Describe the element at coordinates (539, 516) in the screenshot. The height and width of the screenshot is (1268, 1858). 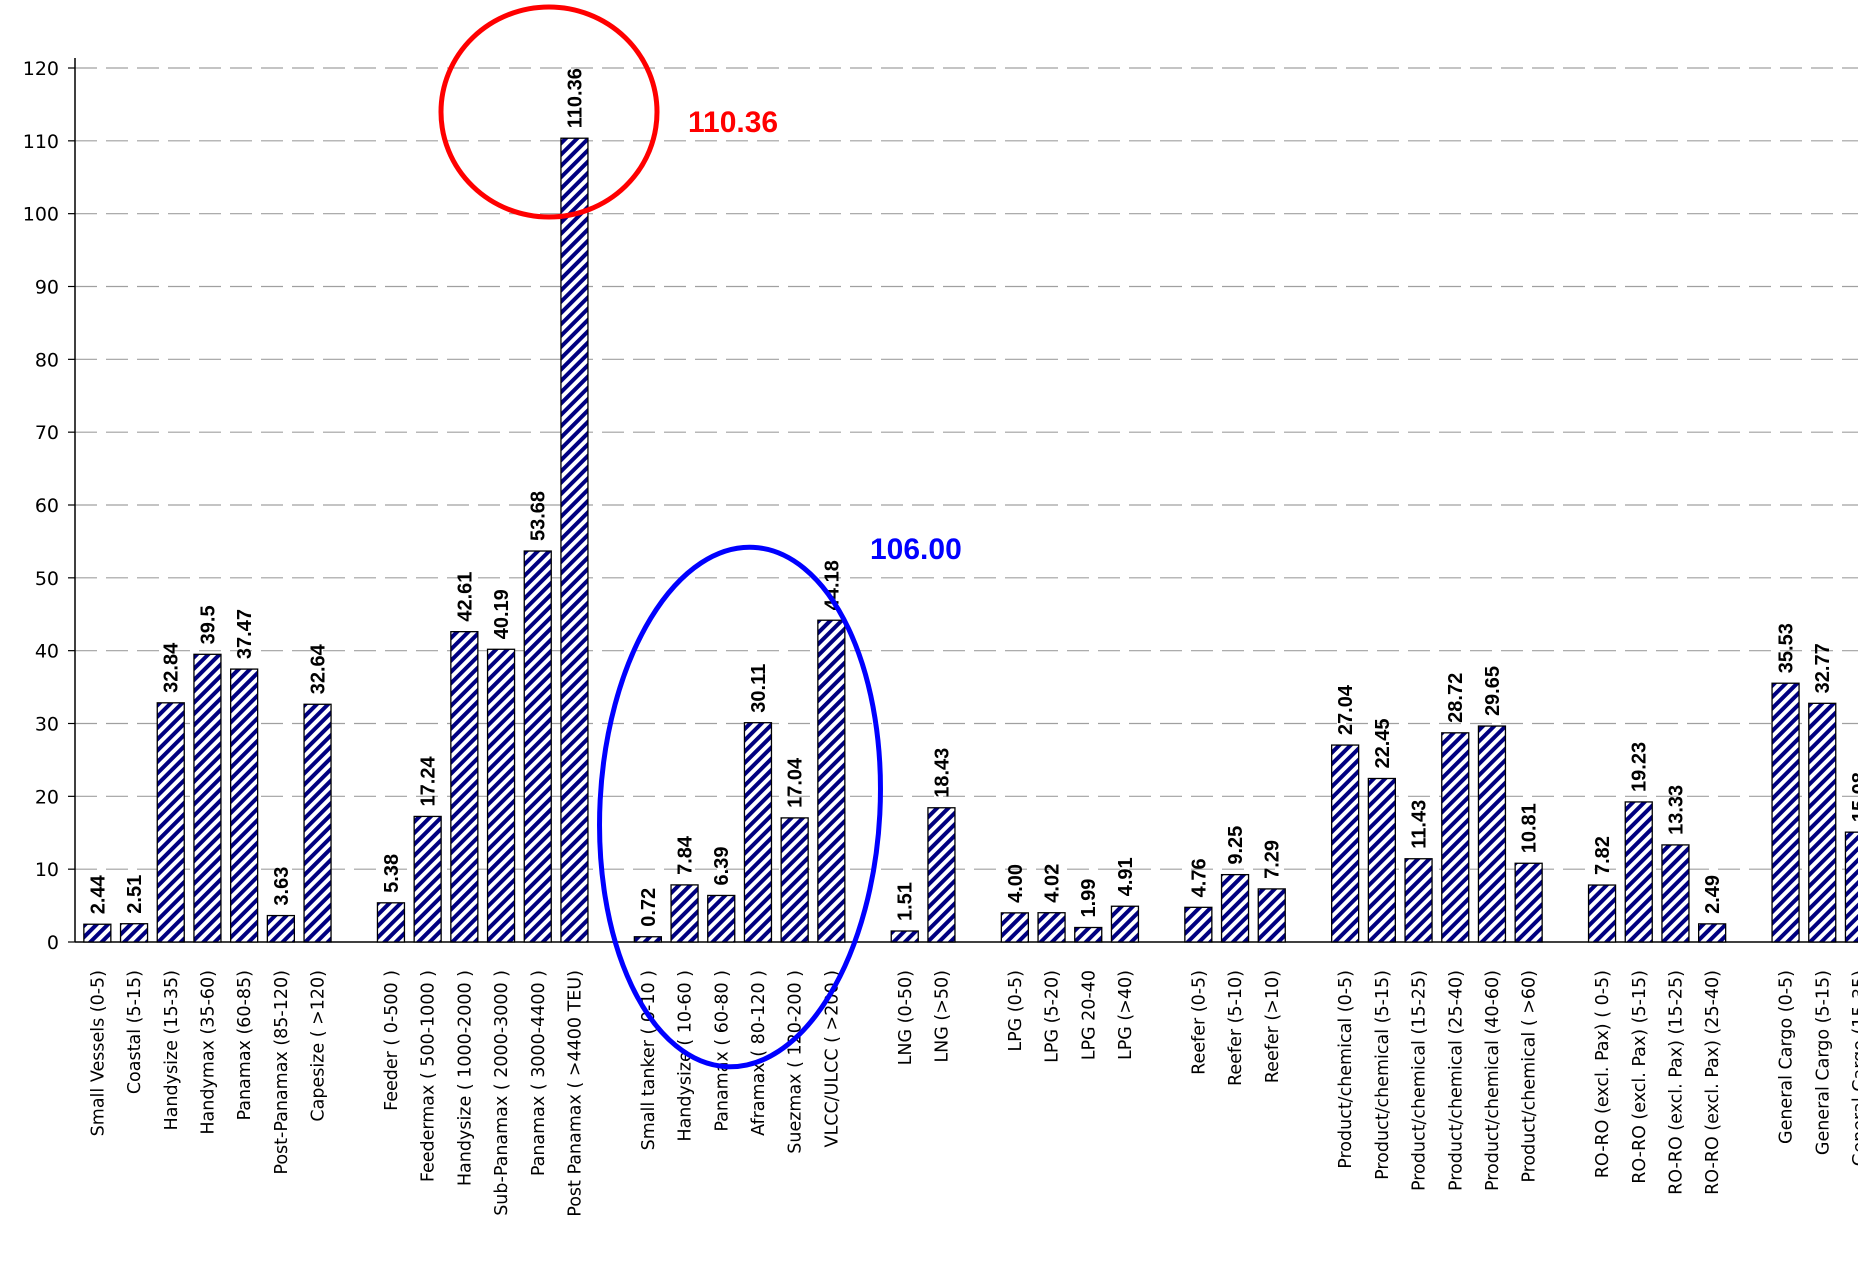
I see `data-label: 53.68` at that location.